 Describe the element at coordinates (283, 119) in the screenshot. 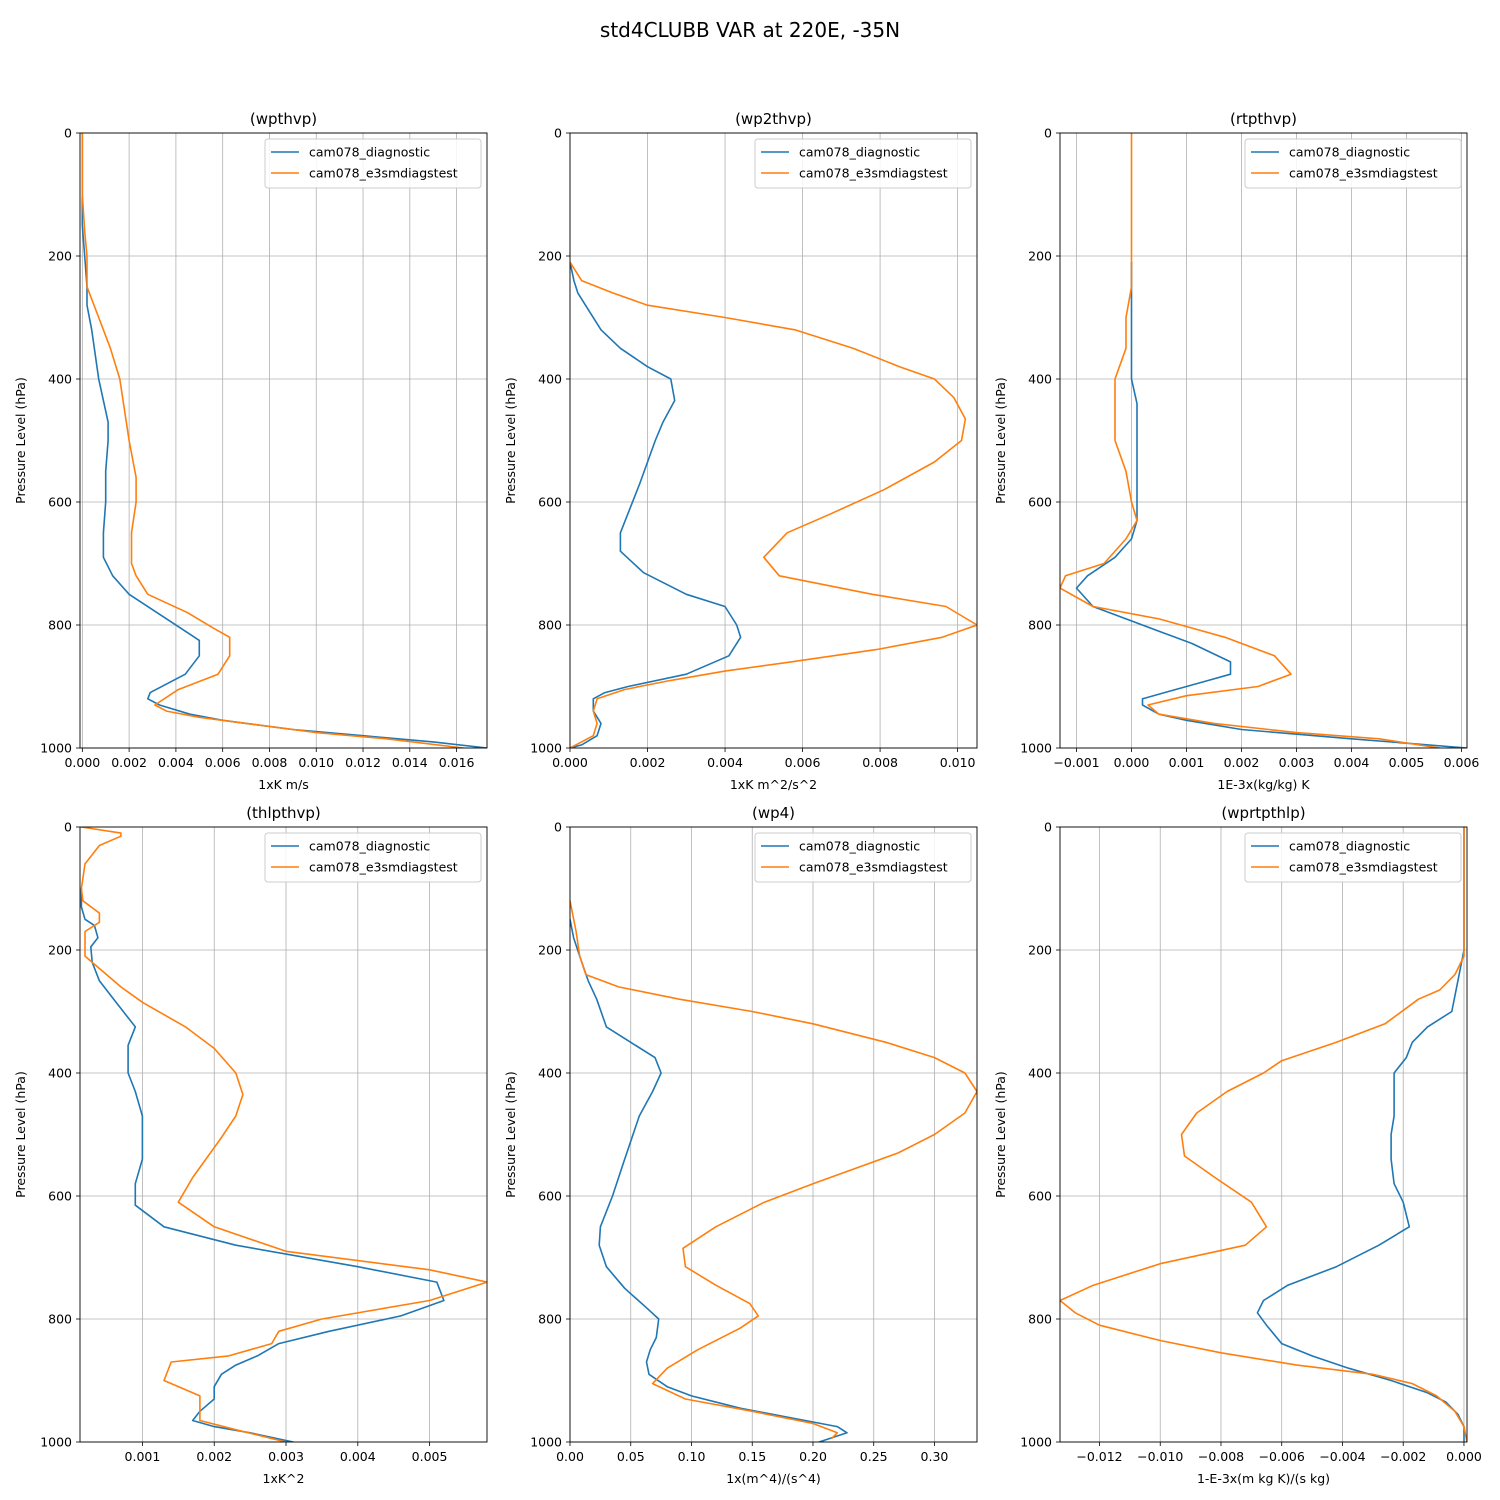

I see `subplot-title: (wpthvp)` at that location.